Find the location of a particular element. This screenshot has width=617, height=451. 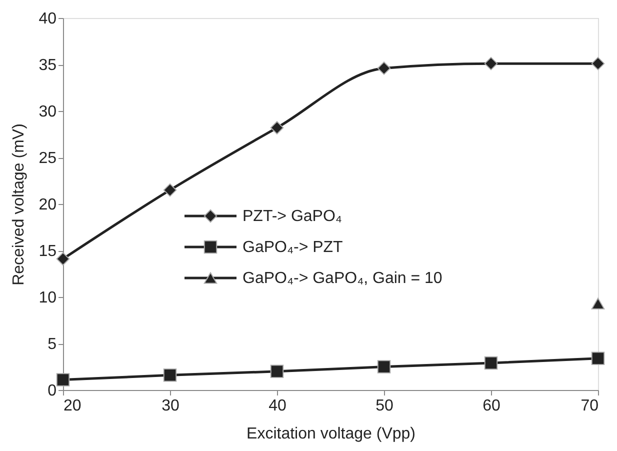

legend-label: GaPO₄-> GaPO₄, Gain = 10 is located at coordinates (342, 278).